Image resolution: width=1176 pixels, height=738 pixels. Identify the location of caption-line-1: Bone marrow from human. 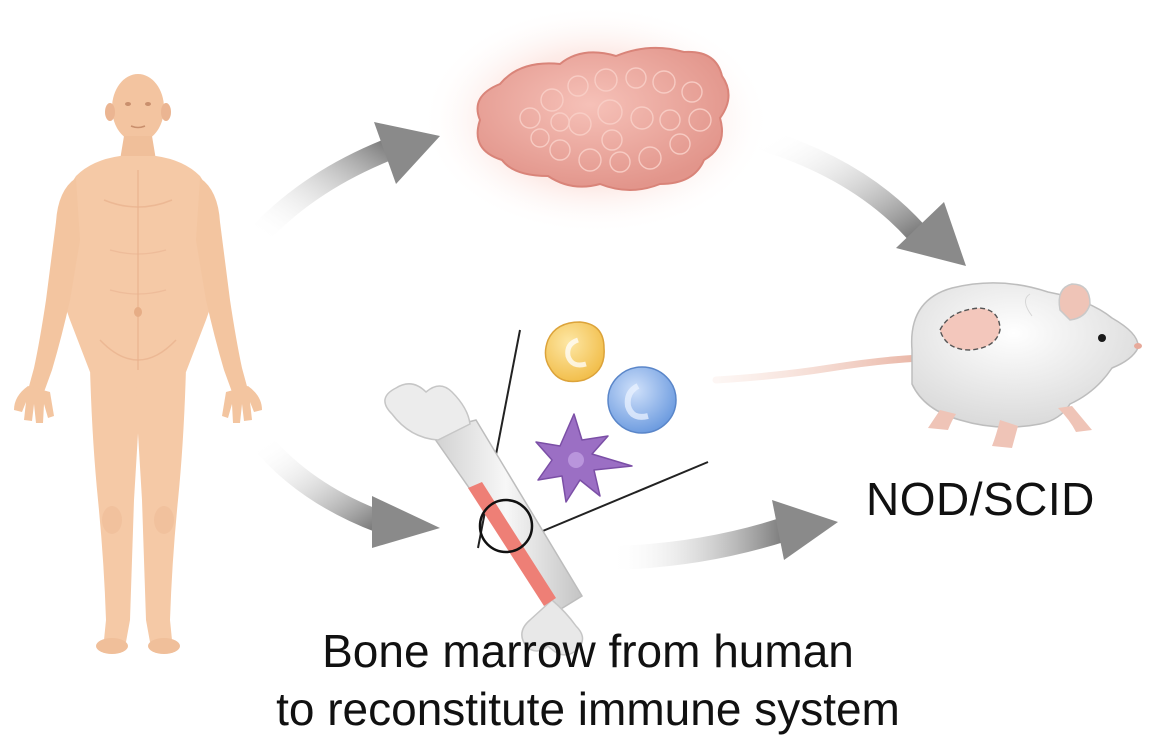
(588, 651).